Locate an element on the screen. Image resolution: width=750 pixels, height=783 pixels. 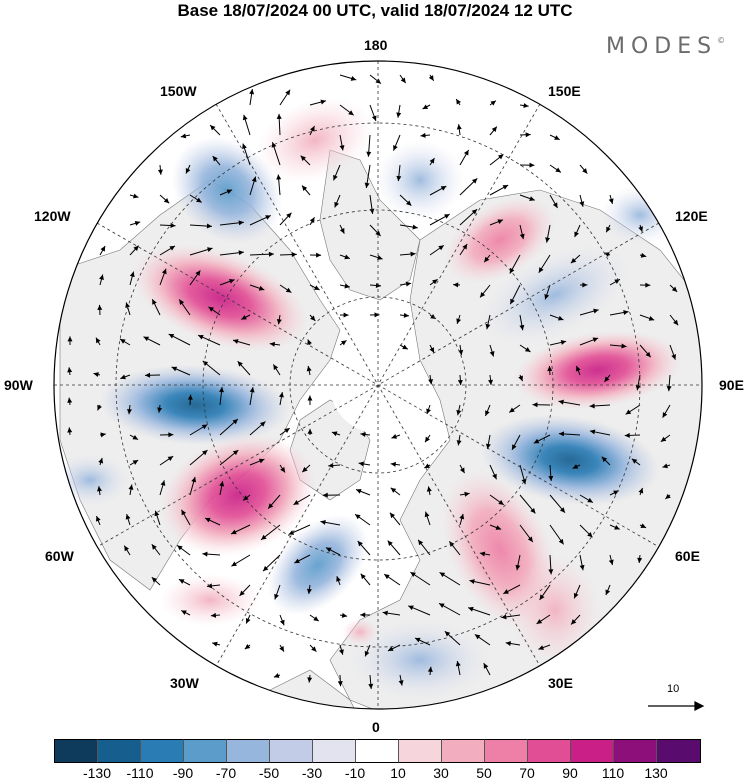
longitude-label-30w: 30W is located at coordinates (184, 683).